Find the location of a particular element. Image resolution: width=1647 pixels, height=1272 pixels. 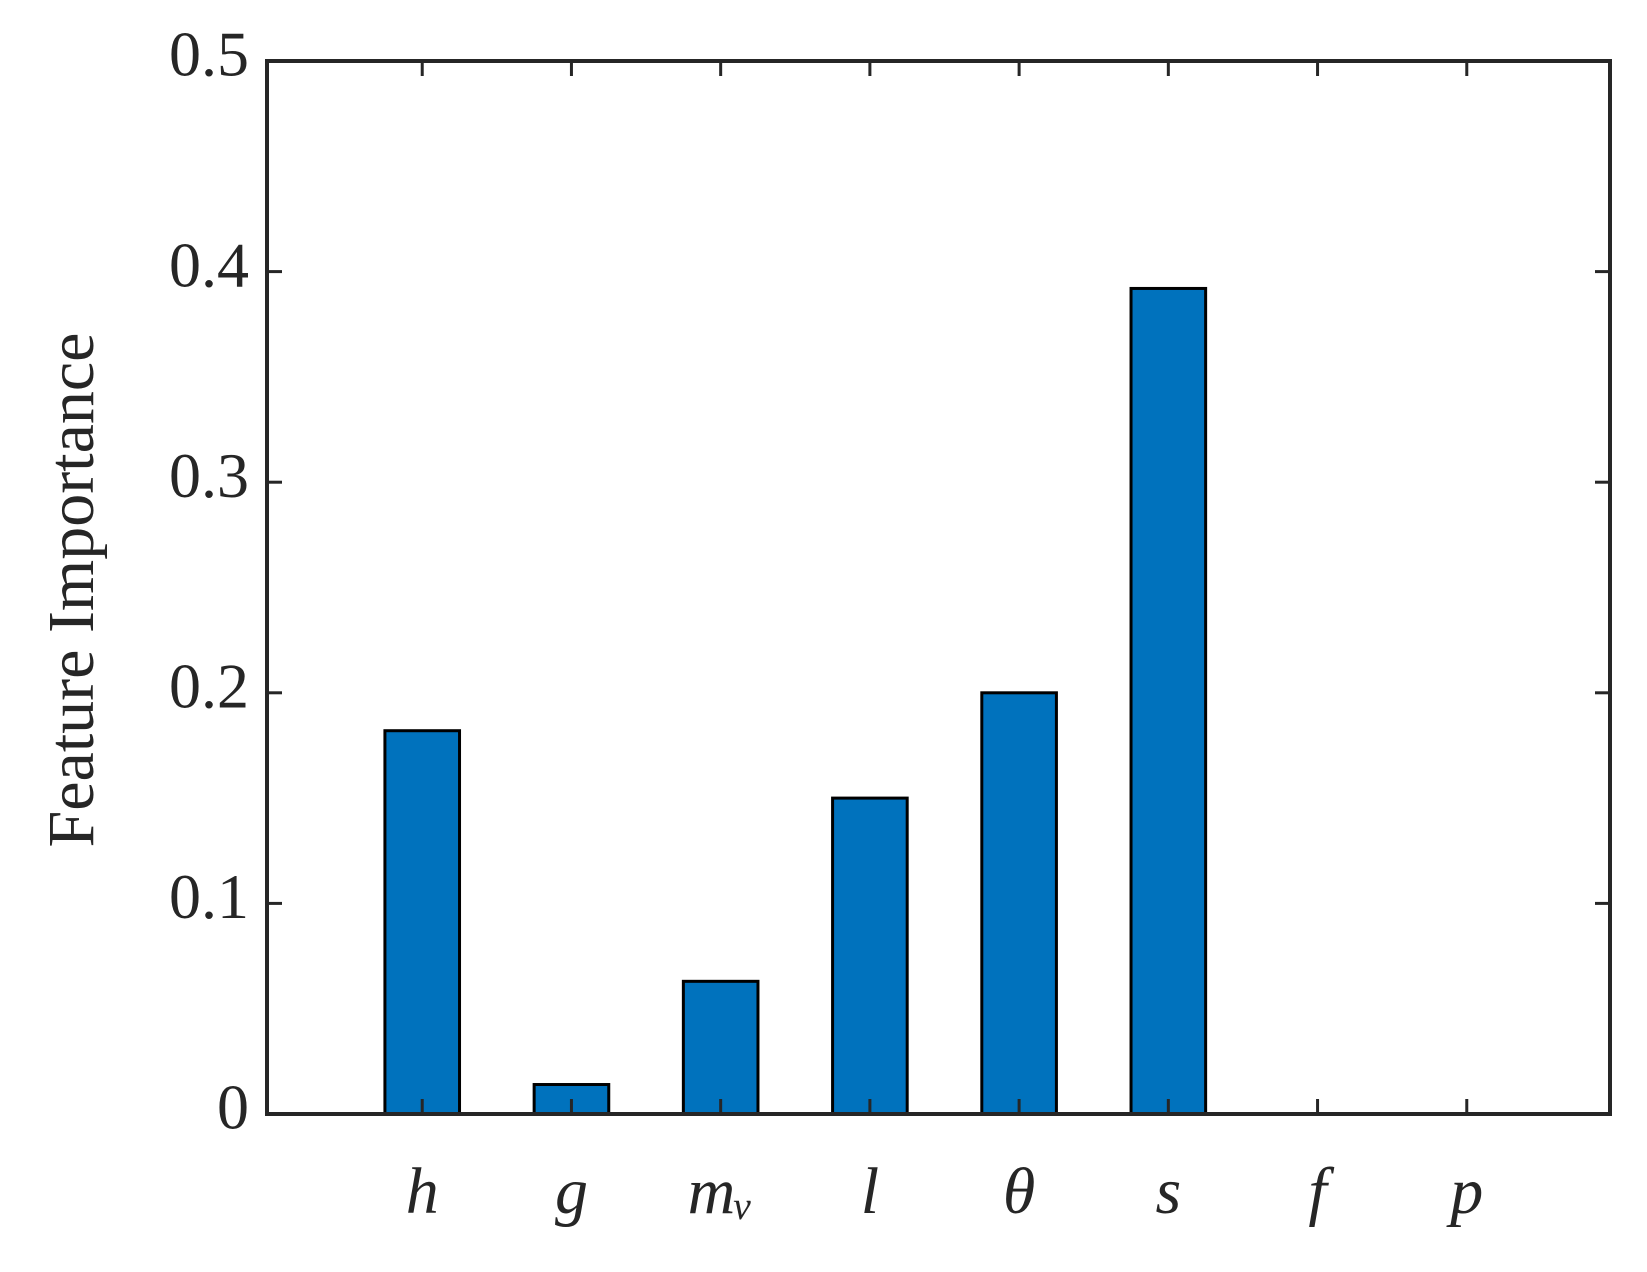

y-tick-label: 0.4 is located at coordinates (209, 264).